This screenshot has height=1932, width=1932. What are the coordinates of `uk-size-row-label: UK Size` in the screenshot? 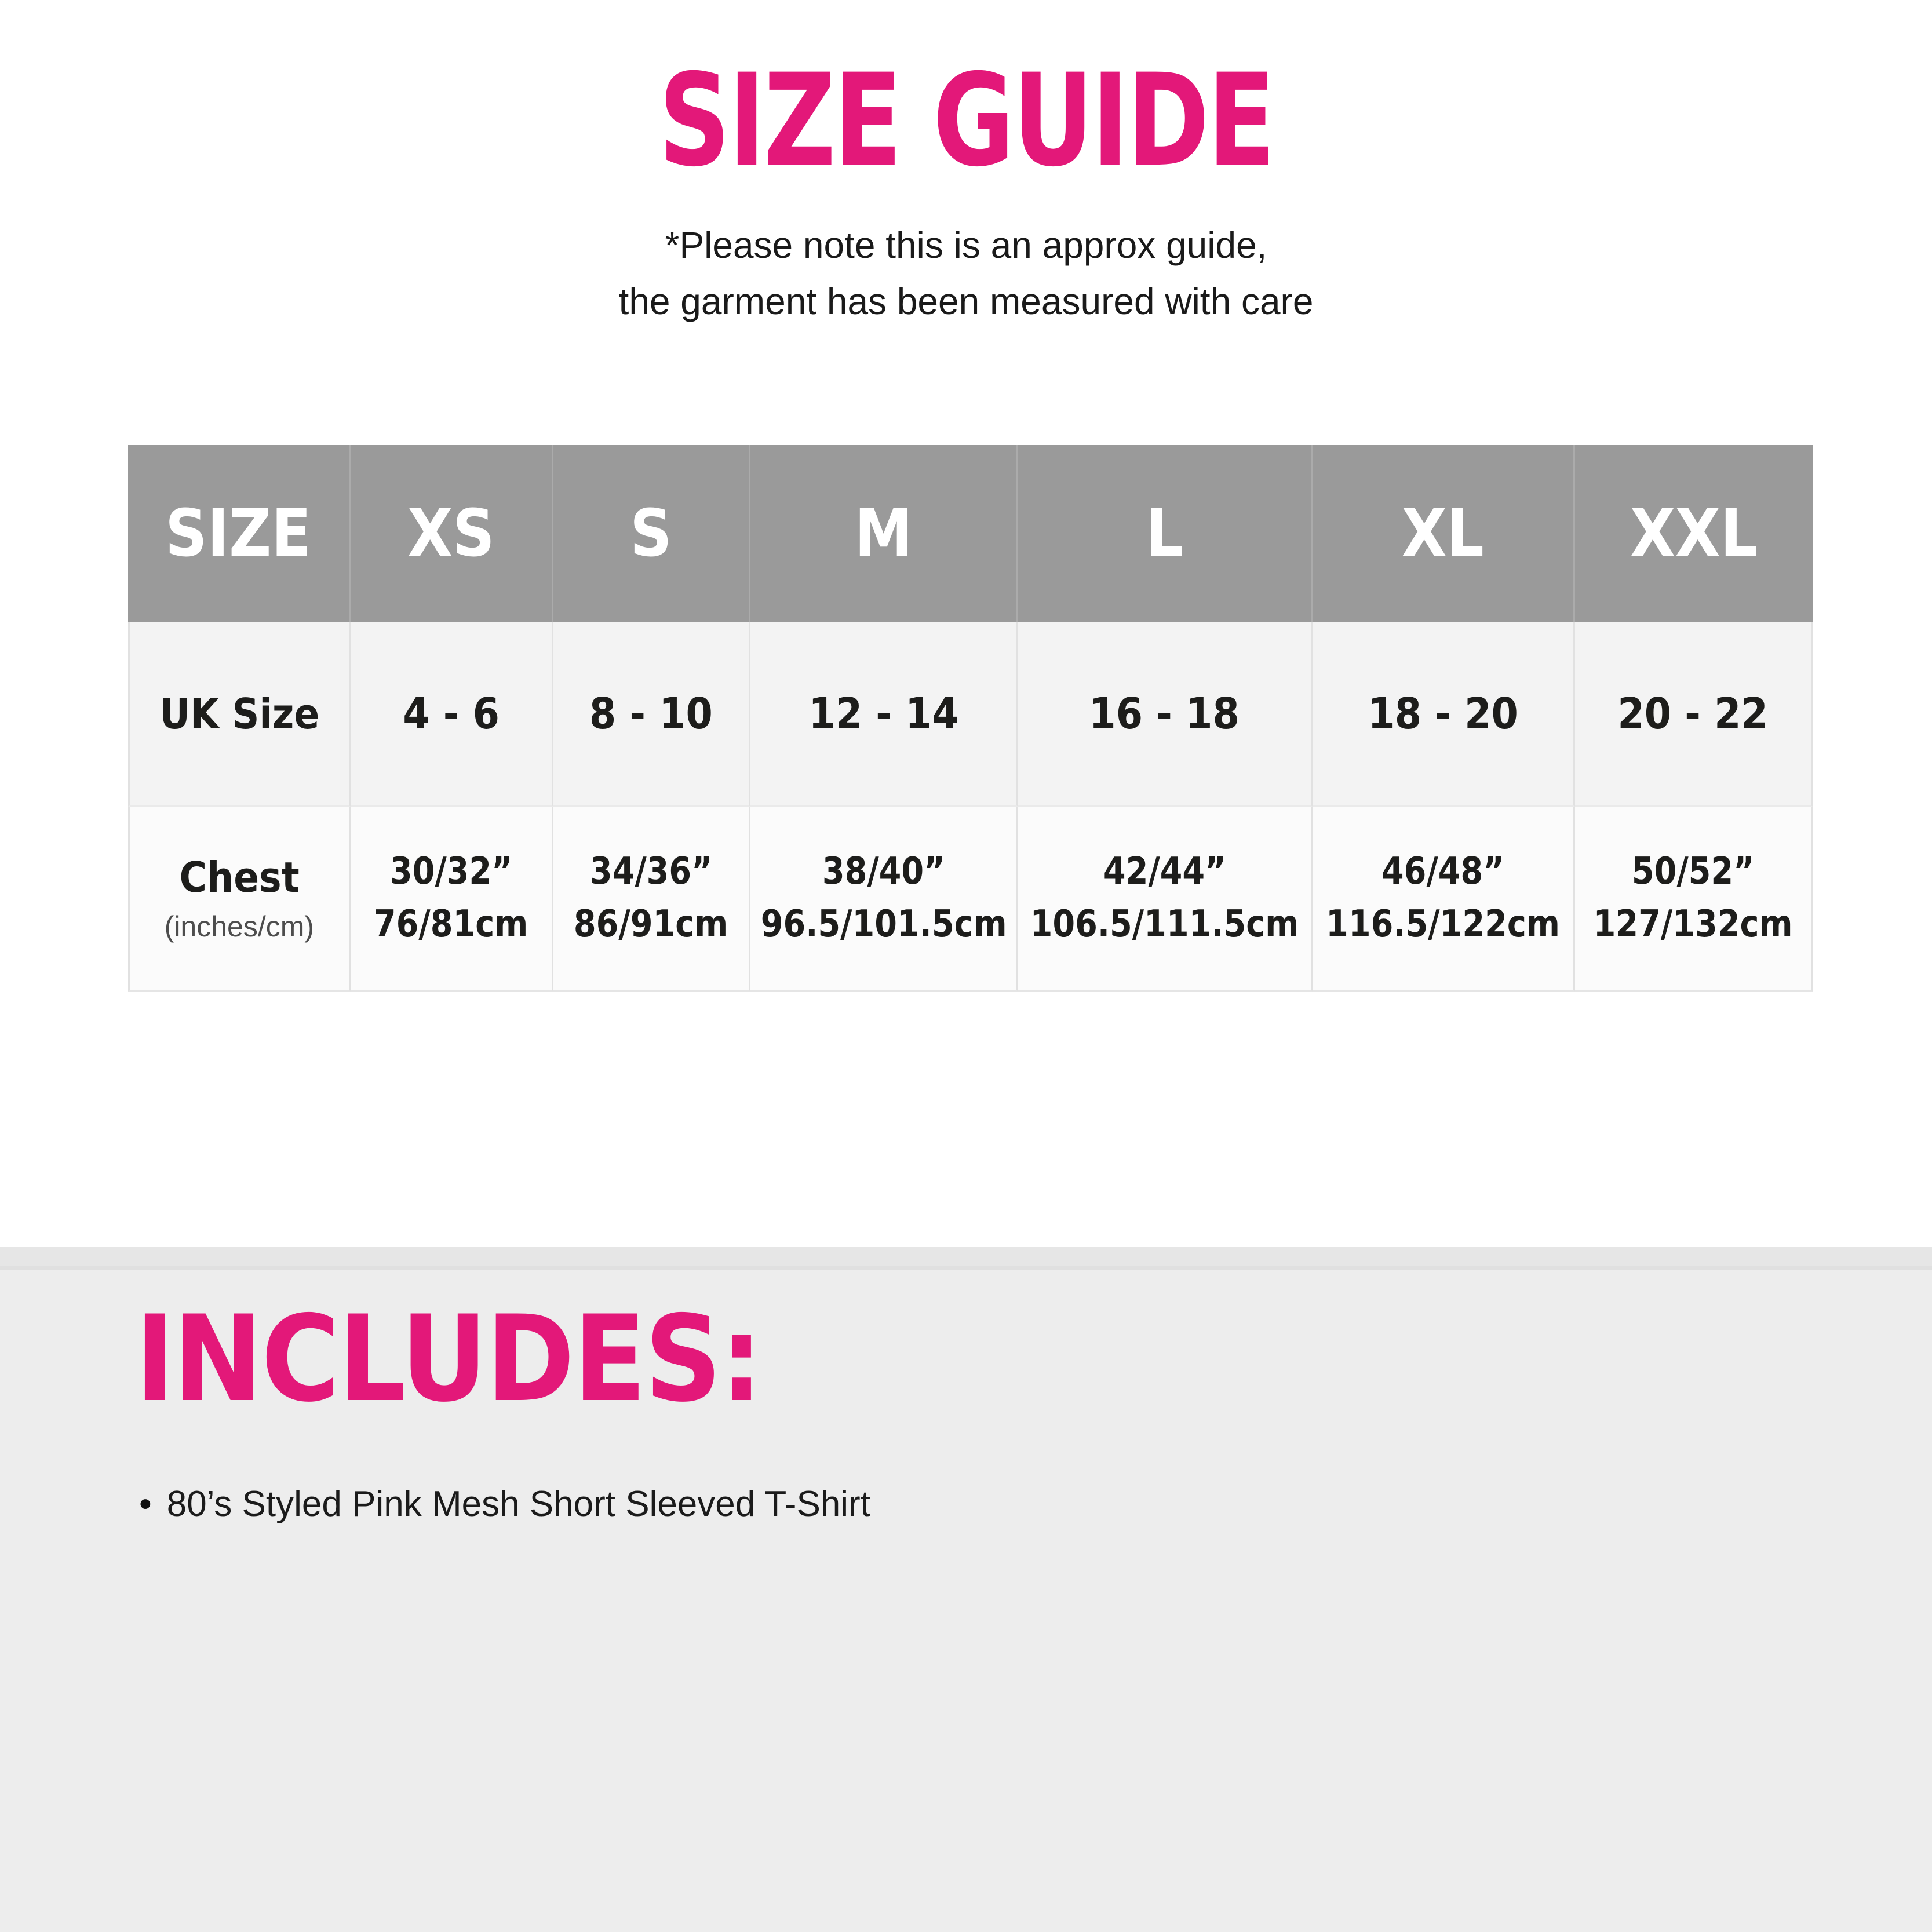 It's located at (240, 714).